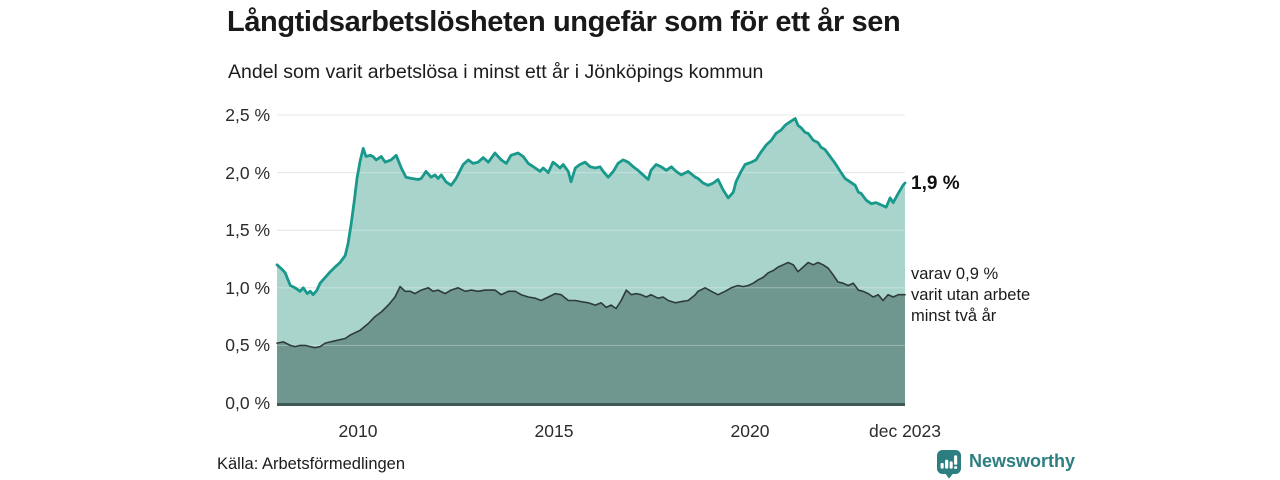 This screenshot has width=1280, height=480. I want to click on x-axis-tick-label: dec 2023, so click(905, 431).